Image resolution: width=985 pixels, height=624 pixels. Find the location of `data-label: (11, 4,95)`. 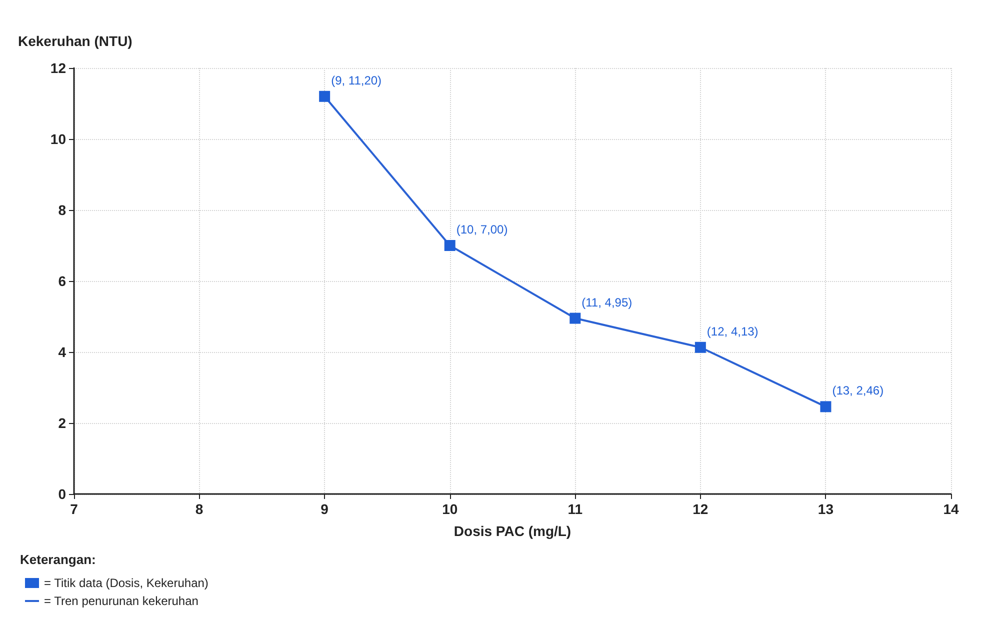

data-label: (11, 4,95) is located at coordinates (607, 302).